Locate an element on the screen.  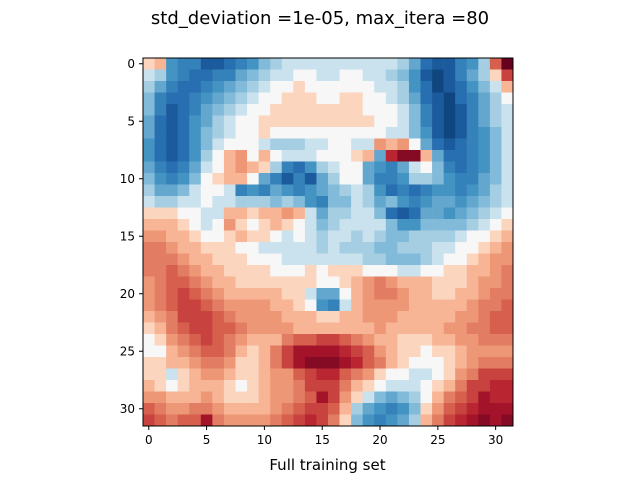
y-tick-label: 10 is located at coordinates (127, 179).